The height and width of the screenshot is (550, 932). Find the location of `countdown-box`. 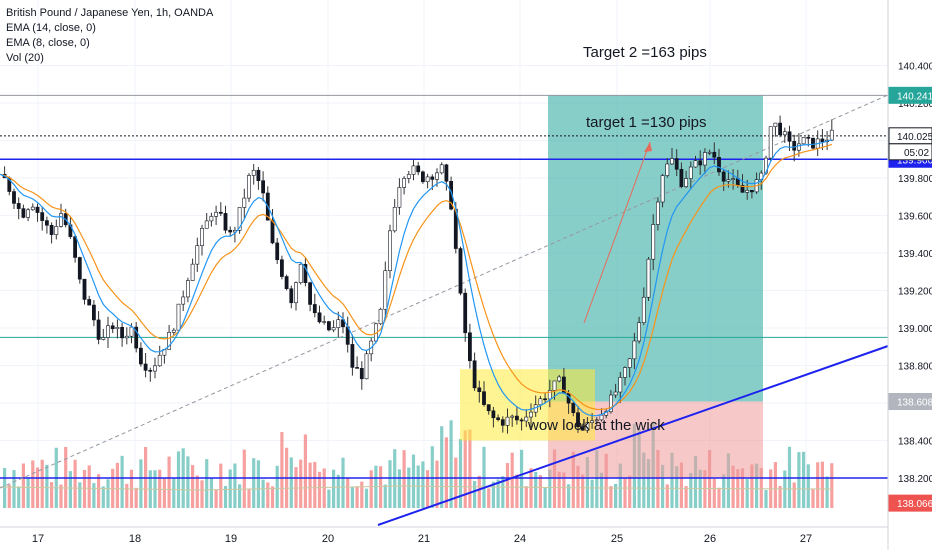

countdown-box is located at coordinates (910, 152).